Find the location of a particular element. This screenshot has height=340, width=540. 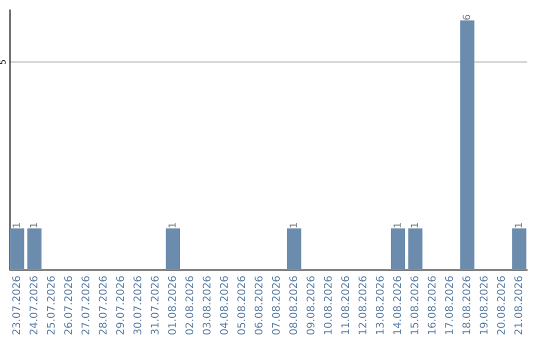

x-tick-label: 16.08.2026 is located at coordinates (432, 305).